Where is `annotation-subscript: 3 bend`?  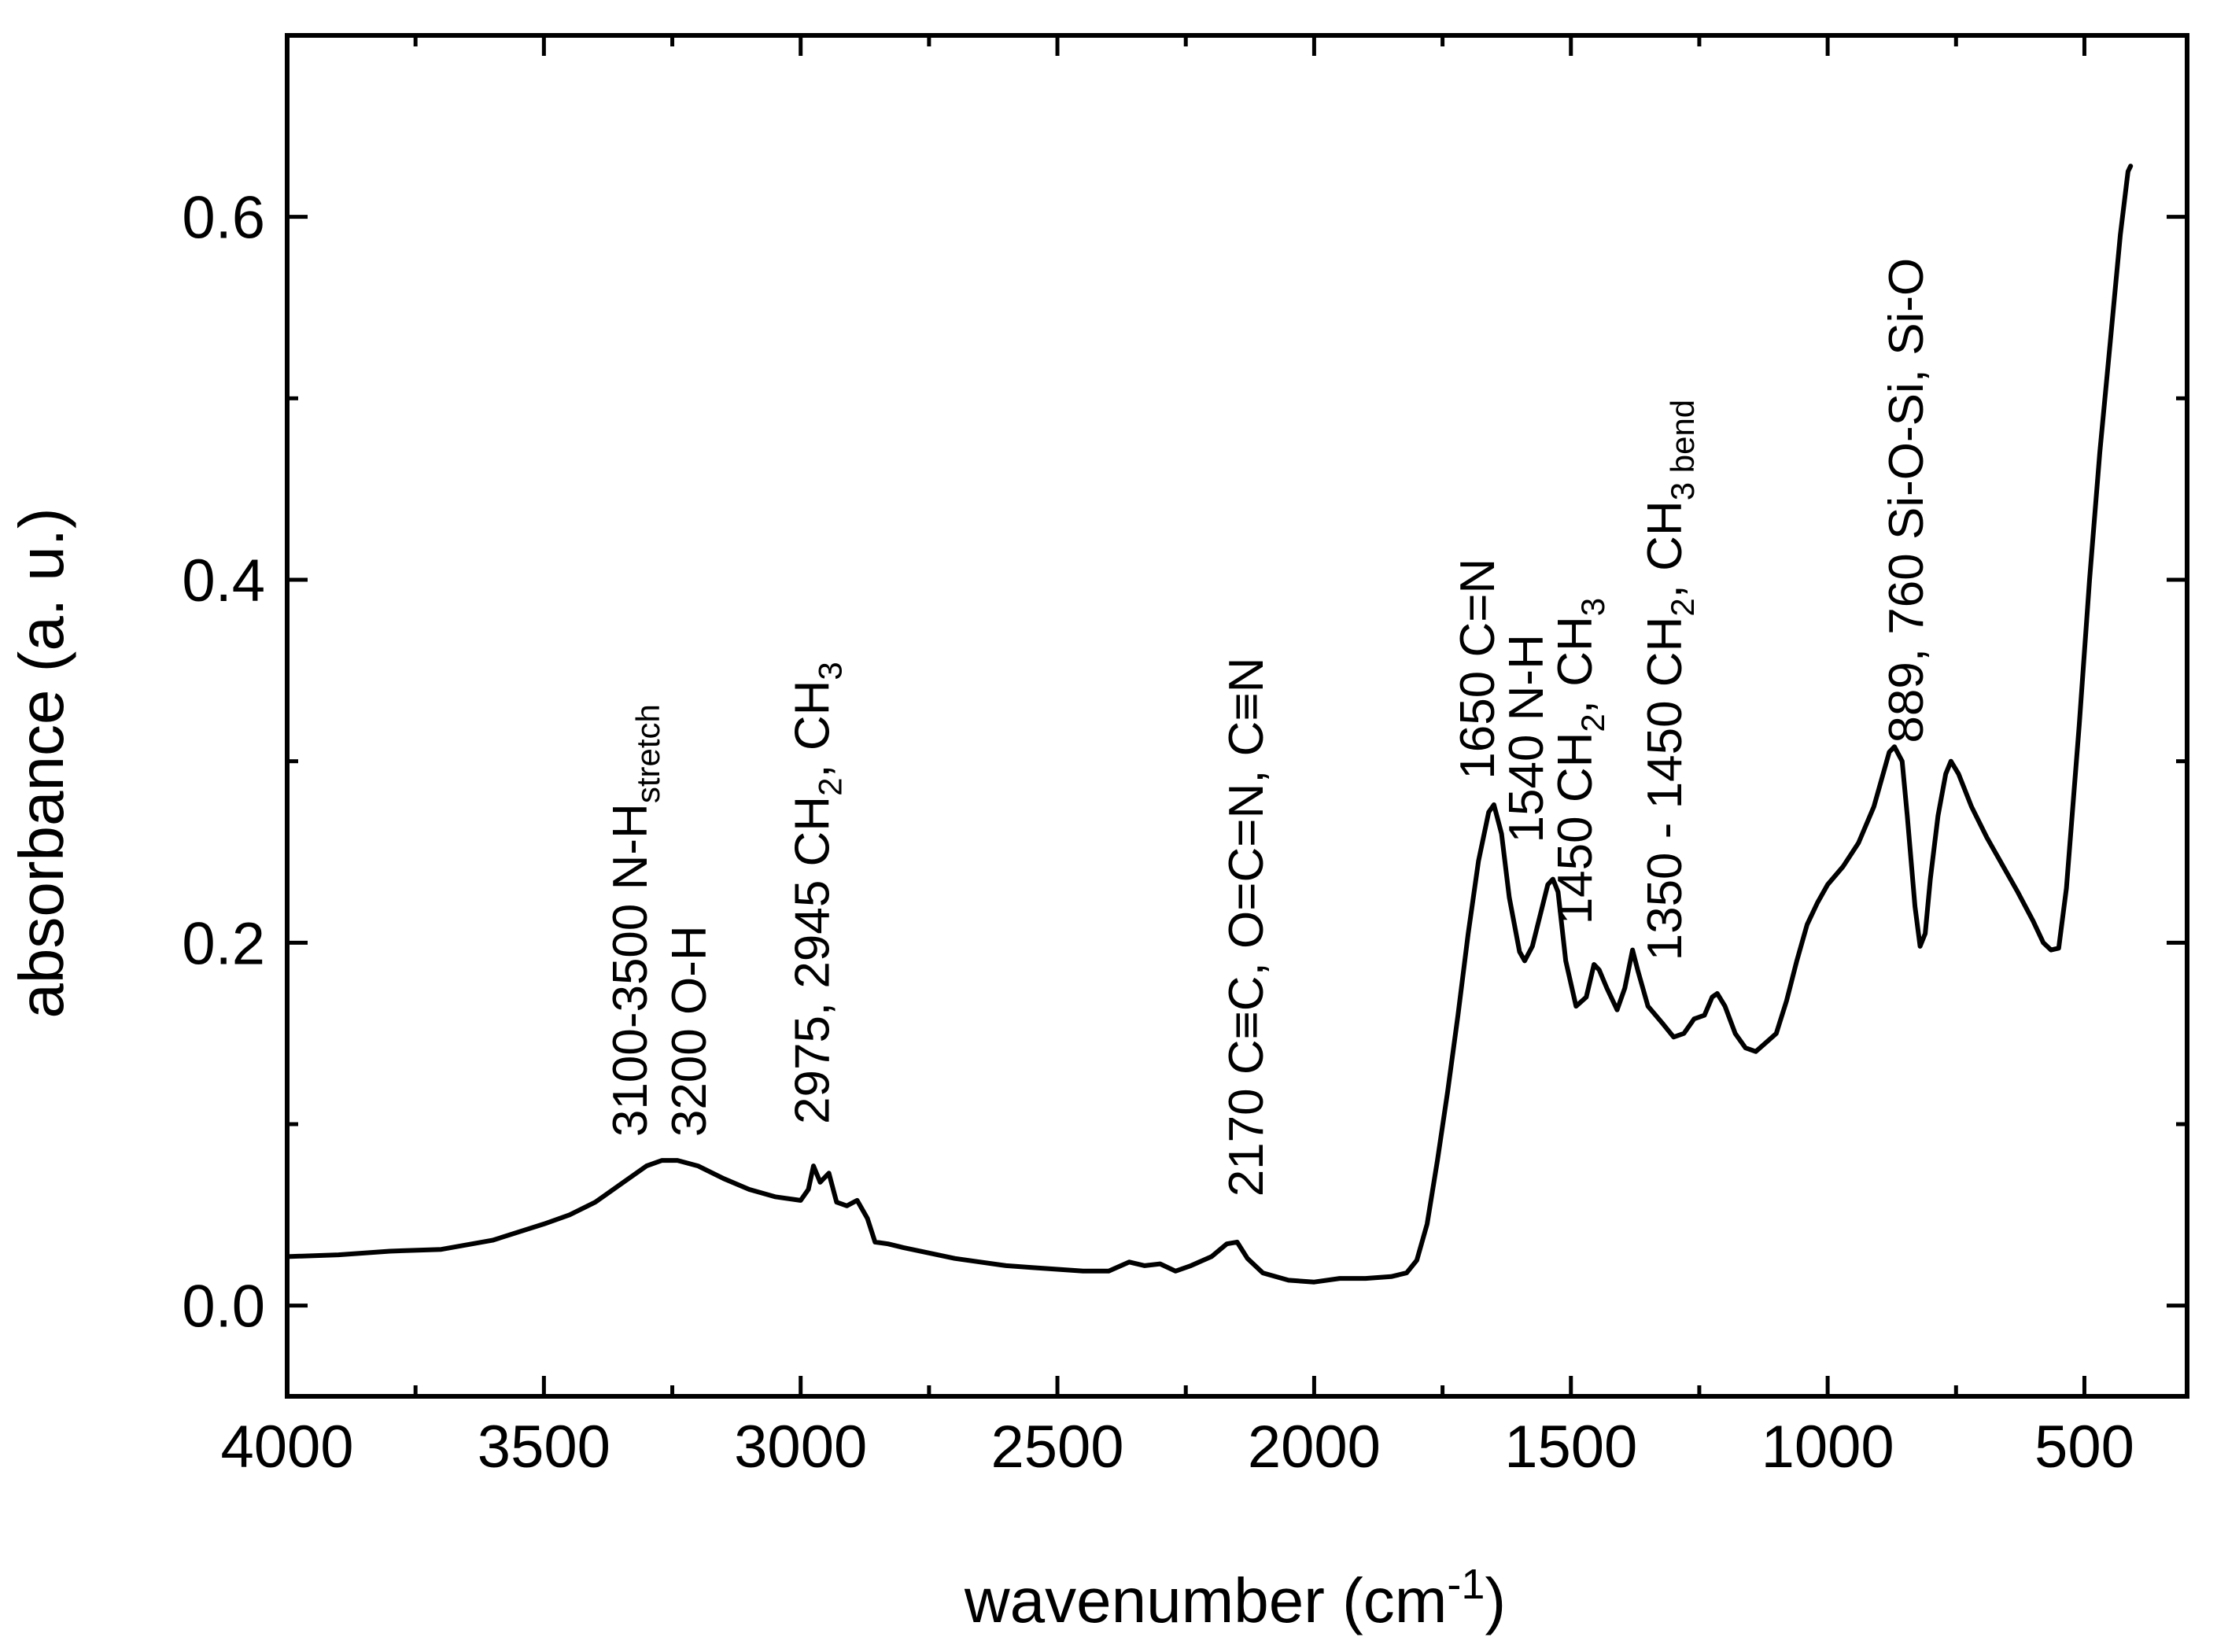
annotation-subscript: 3 bend is located at coordinates (1682, 450).